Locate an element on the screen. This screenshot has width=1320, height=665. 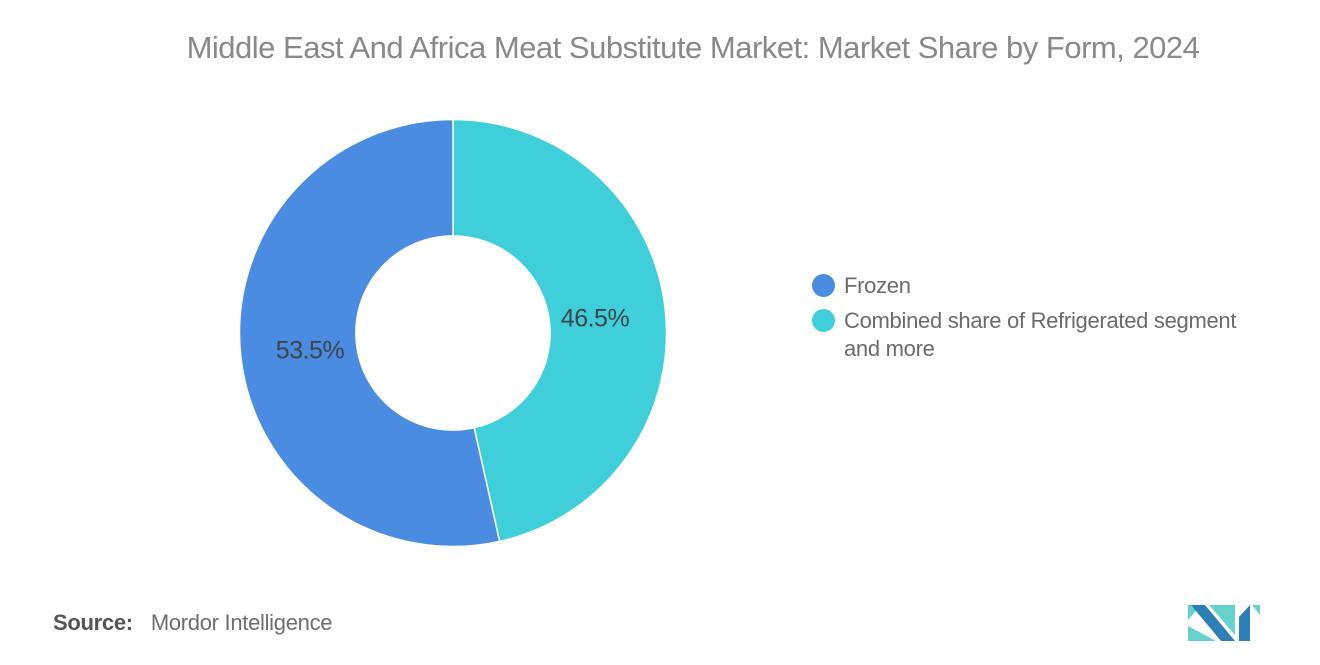
source-row: Source: Mordor Intelligence is located at coordinates (193, 623).